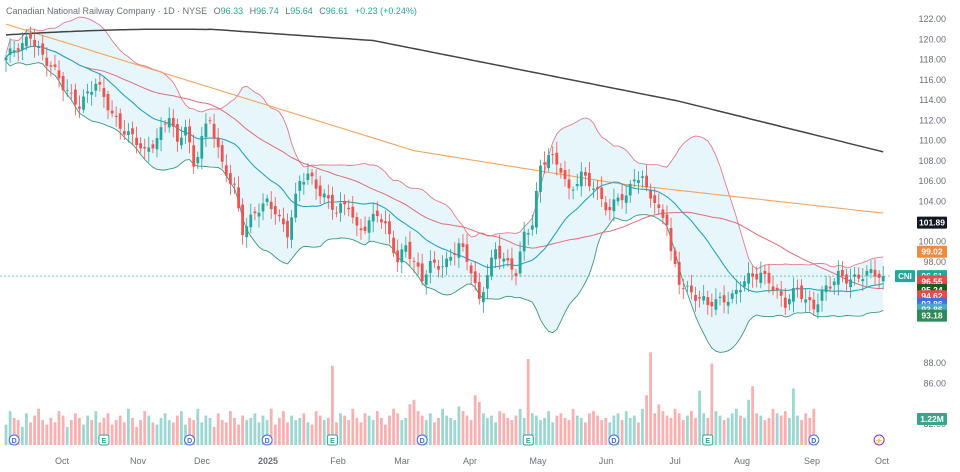  What do you see at coordinates (742, 461) in the screenshot?
I see `x-tick-label: Aug` at bounding box center [742, 461].